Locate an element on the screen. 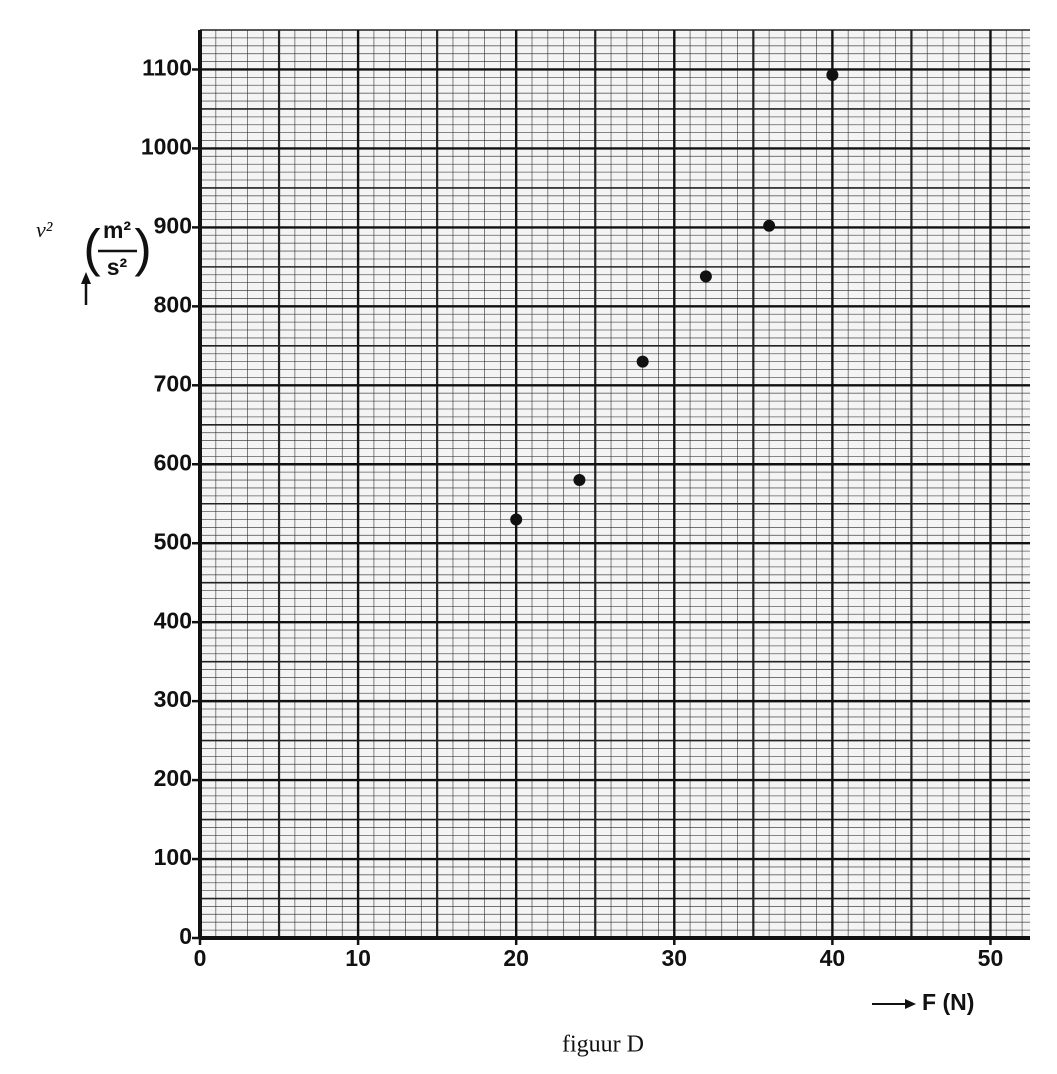  paren: ( is located at coordinates (92, 249).